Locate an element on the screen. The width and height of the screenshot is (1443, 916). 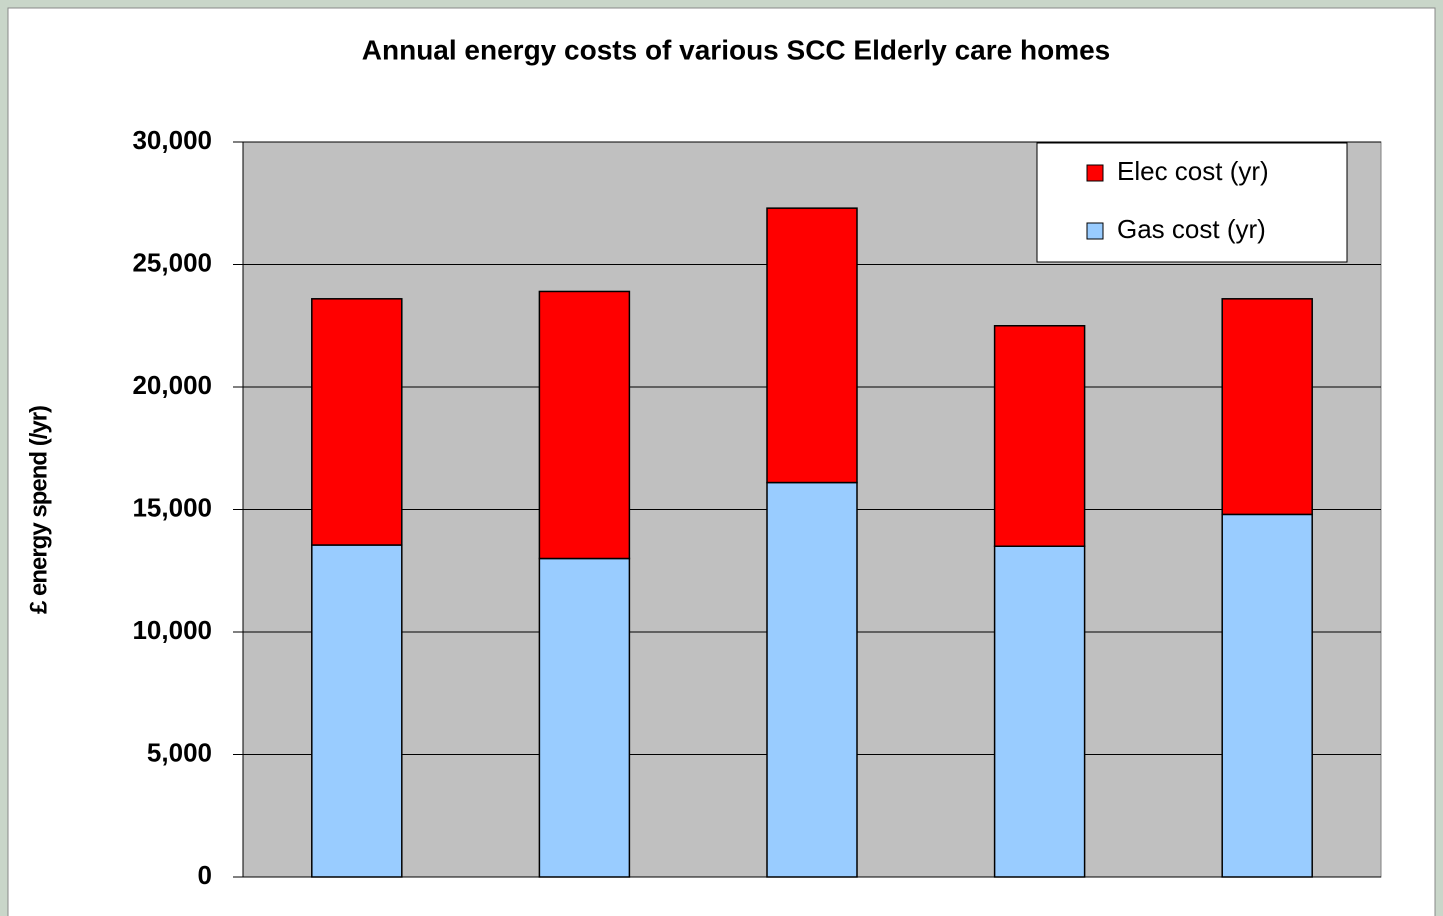
y-tick-label: 25,000 is located at coordinates (172, 262).